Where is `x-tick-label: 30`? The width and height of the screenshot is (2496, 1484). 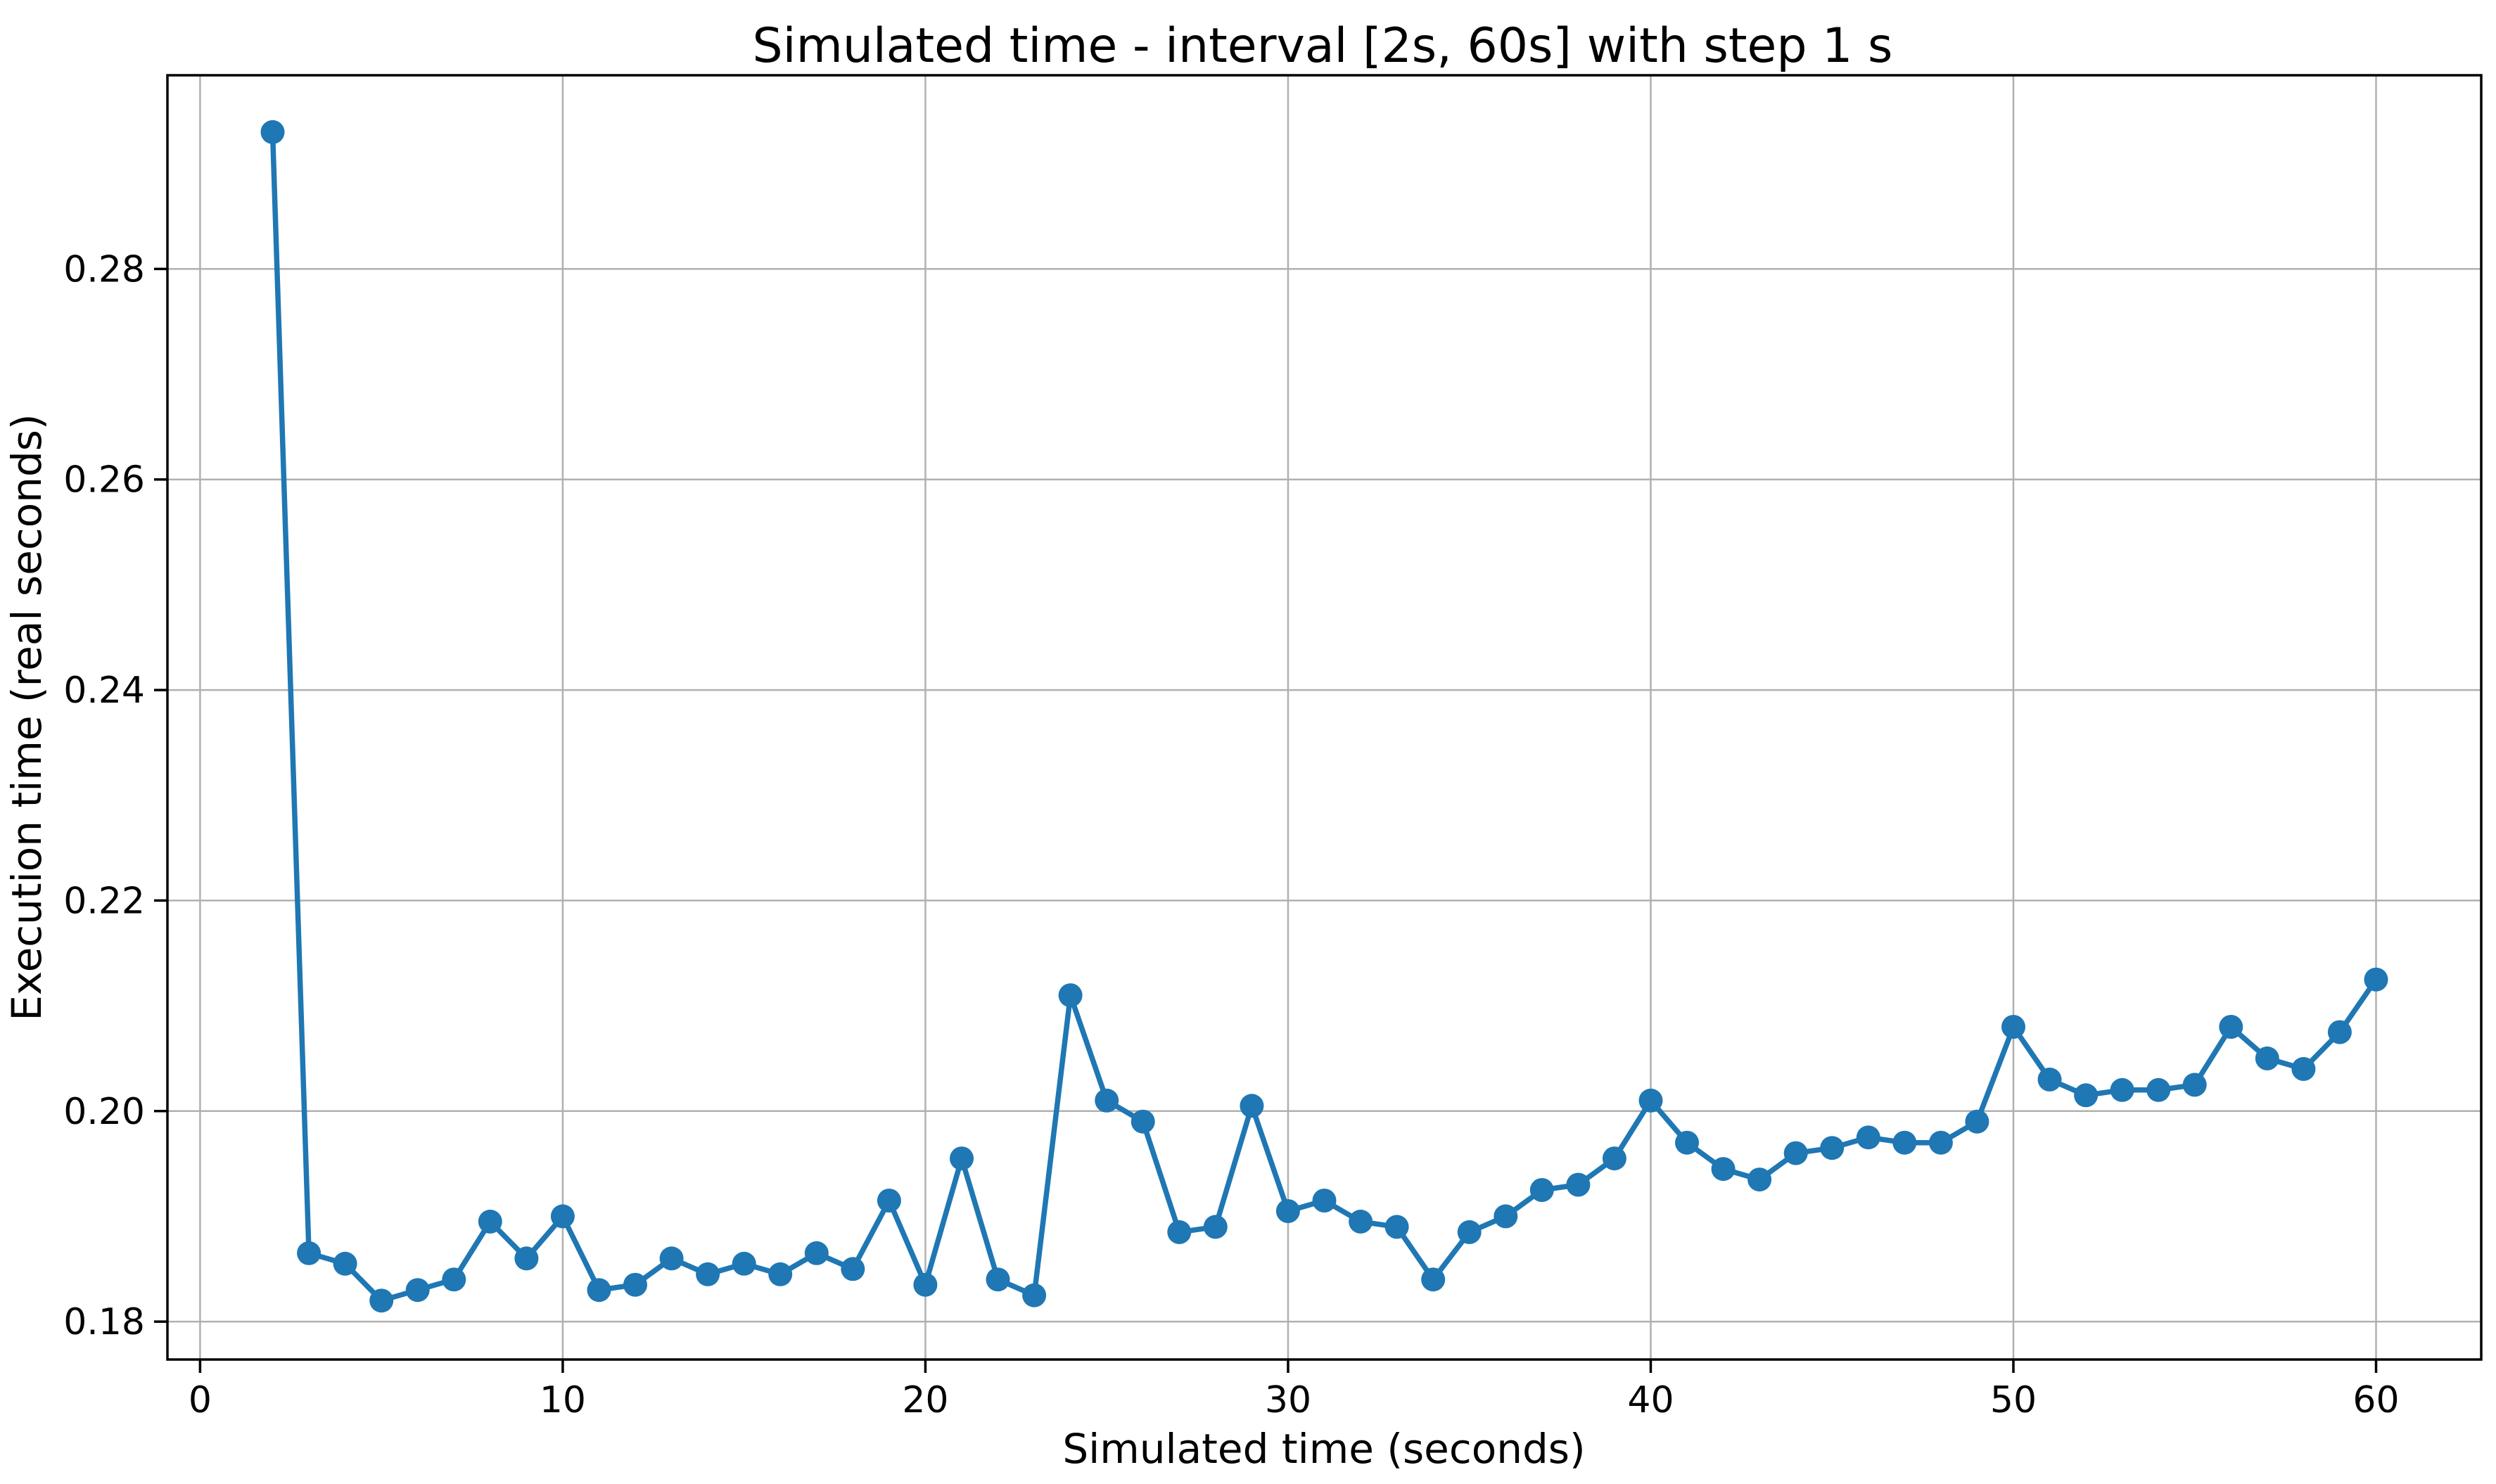 x-tick-label: 30 is located at coordinates (1288, 1400).